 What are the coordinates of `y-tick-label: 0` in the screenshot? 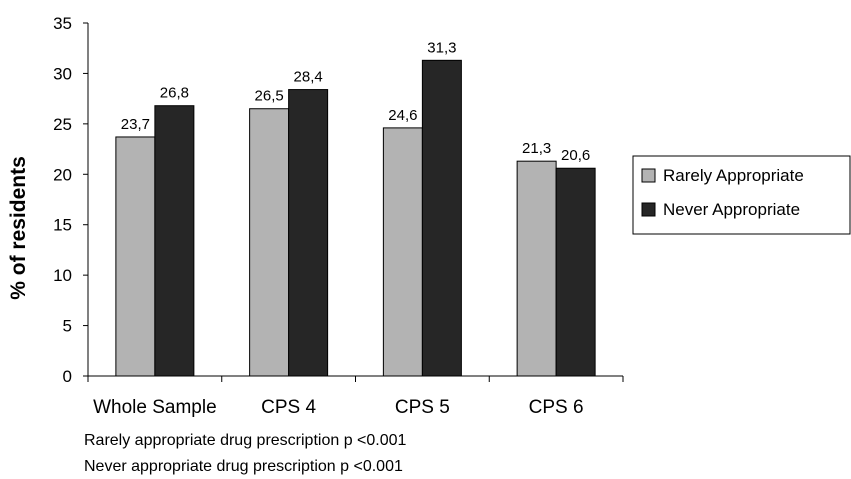 It's located at (67, 376).